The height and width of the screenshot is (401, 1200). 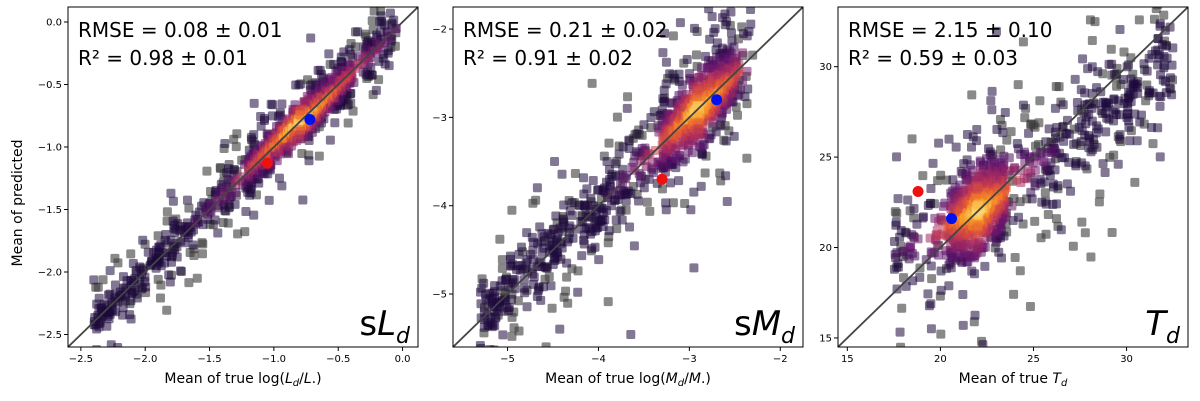 I want to click on y-tick-label: −1.5, so click(x=50, y=210).